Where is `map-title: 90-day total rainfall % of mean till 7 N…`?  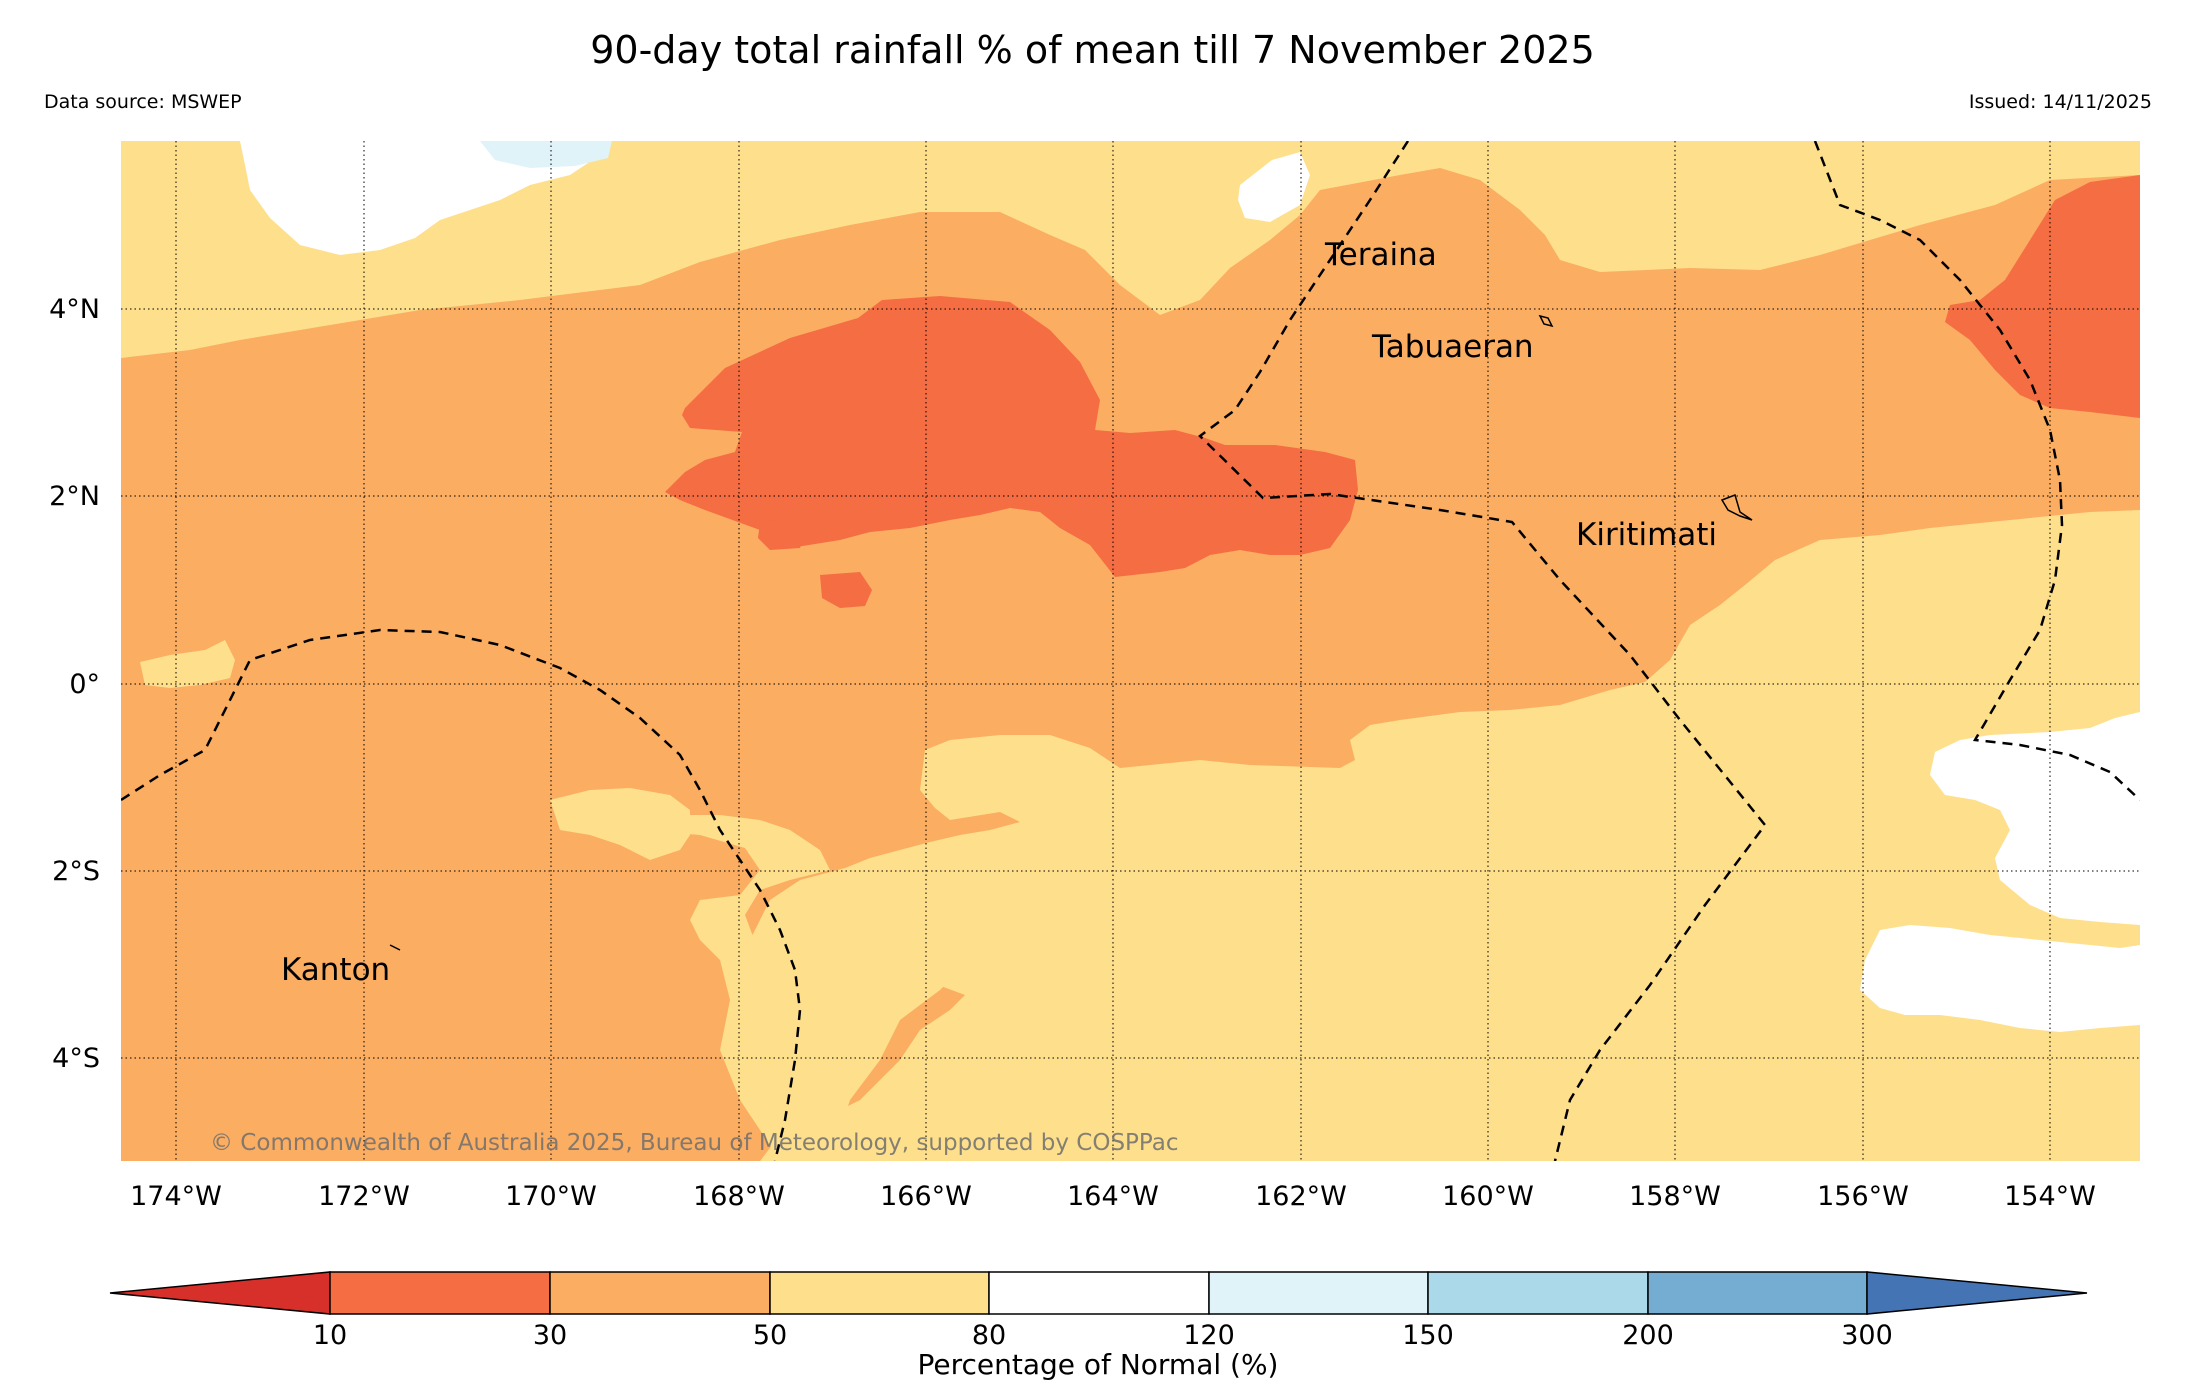
map-title: 90-day total rainfall % of mean till 7 N… is located at coordinates (1092, 50).